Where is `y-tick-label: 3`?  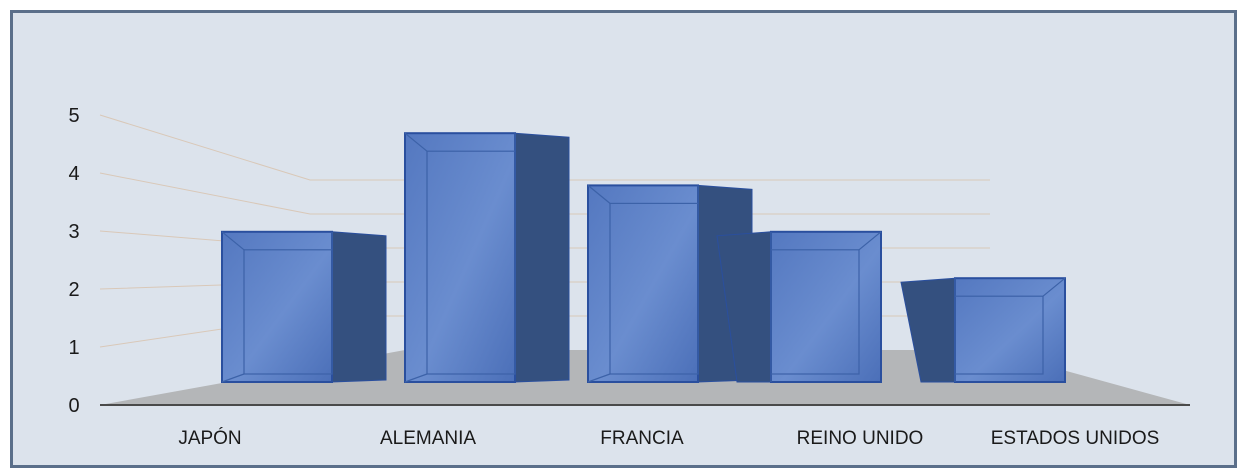
y-tick-label: 3 is located at coordinates (73, 232).